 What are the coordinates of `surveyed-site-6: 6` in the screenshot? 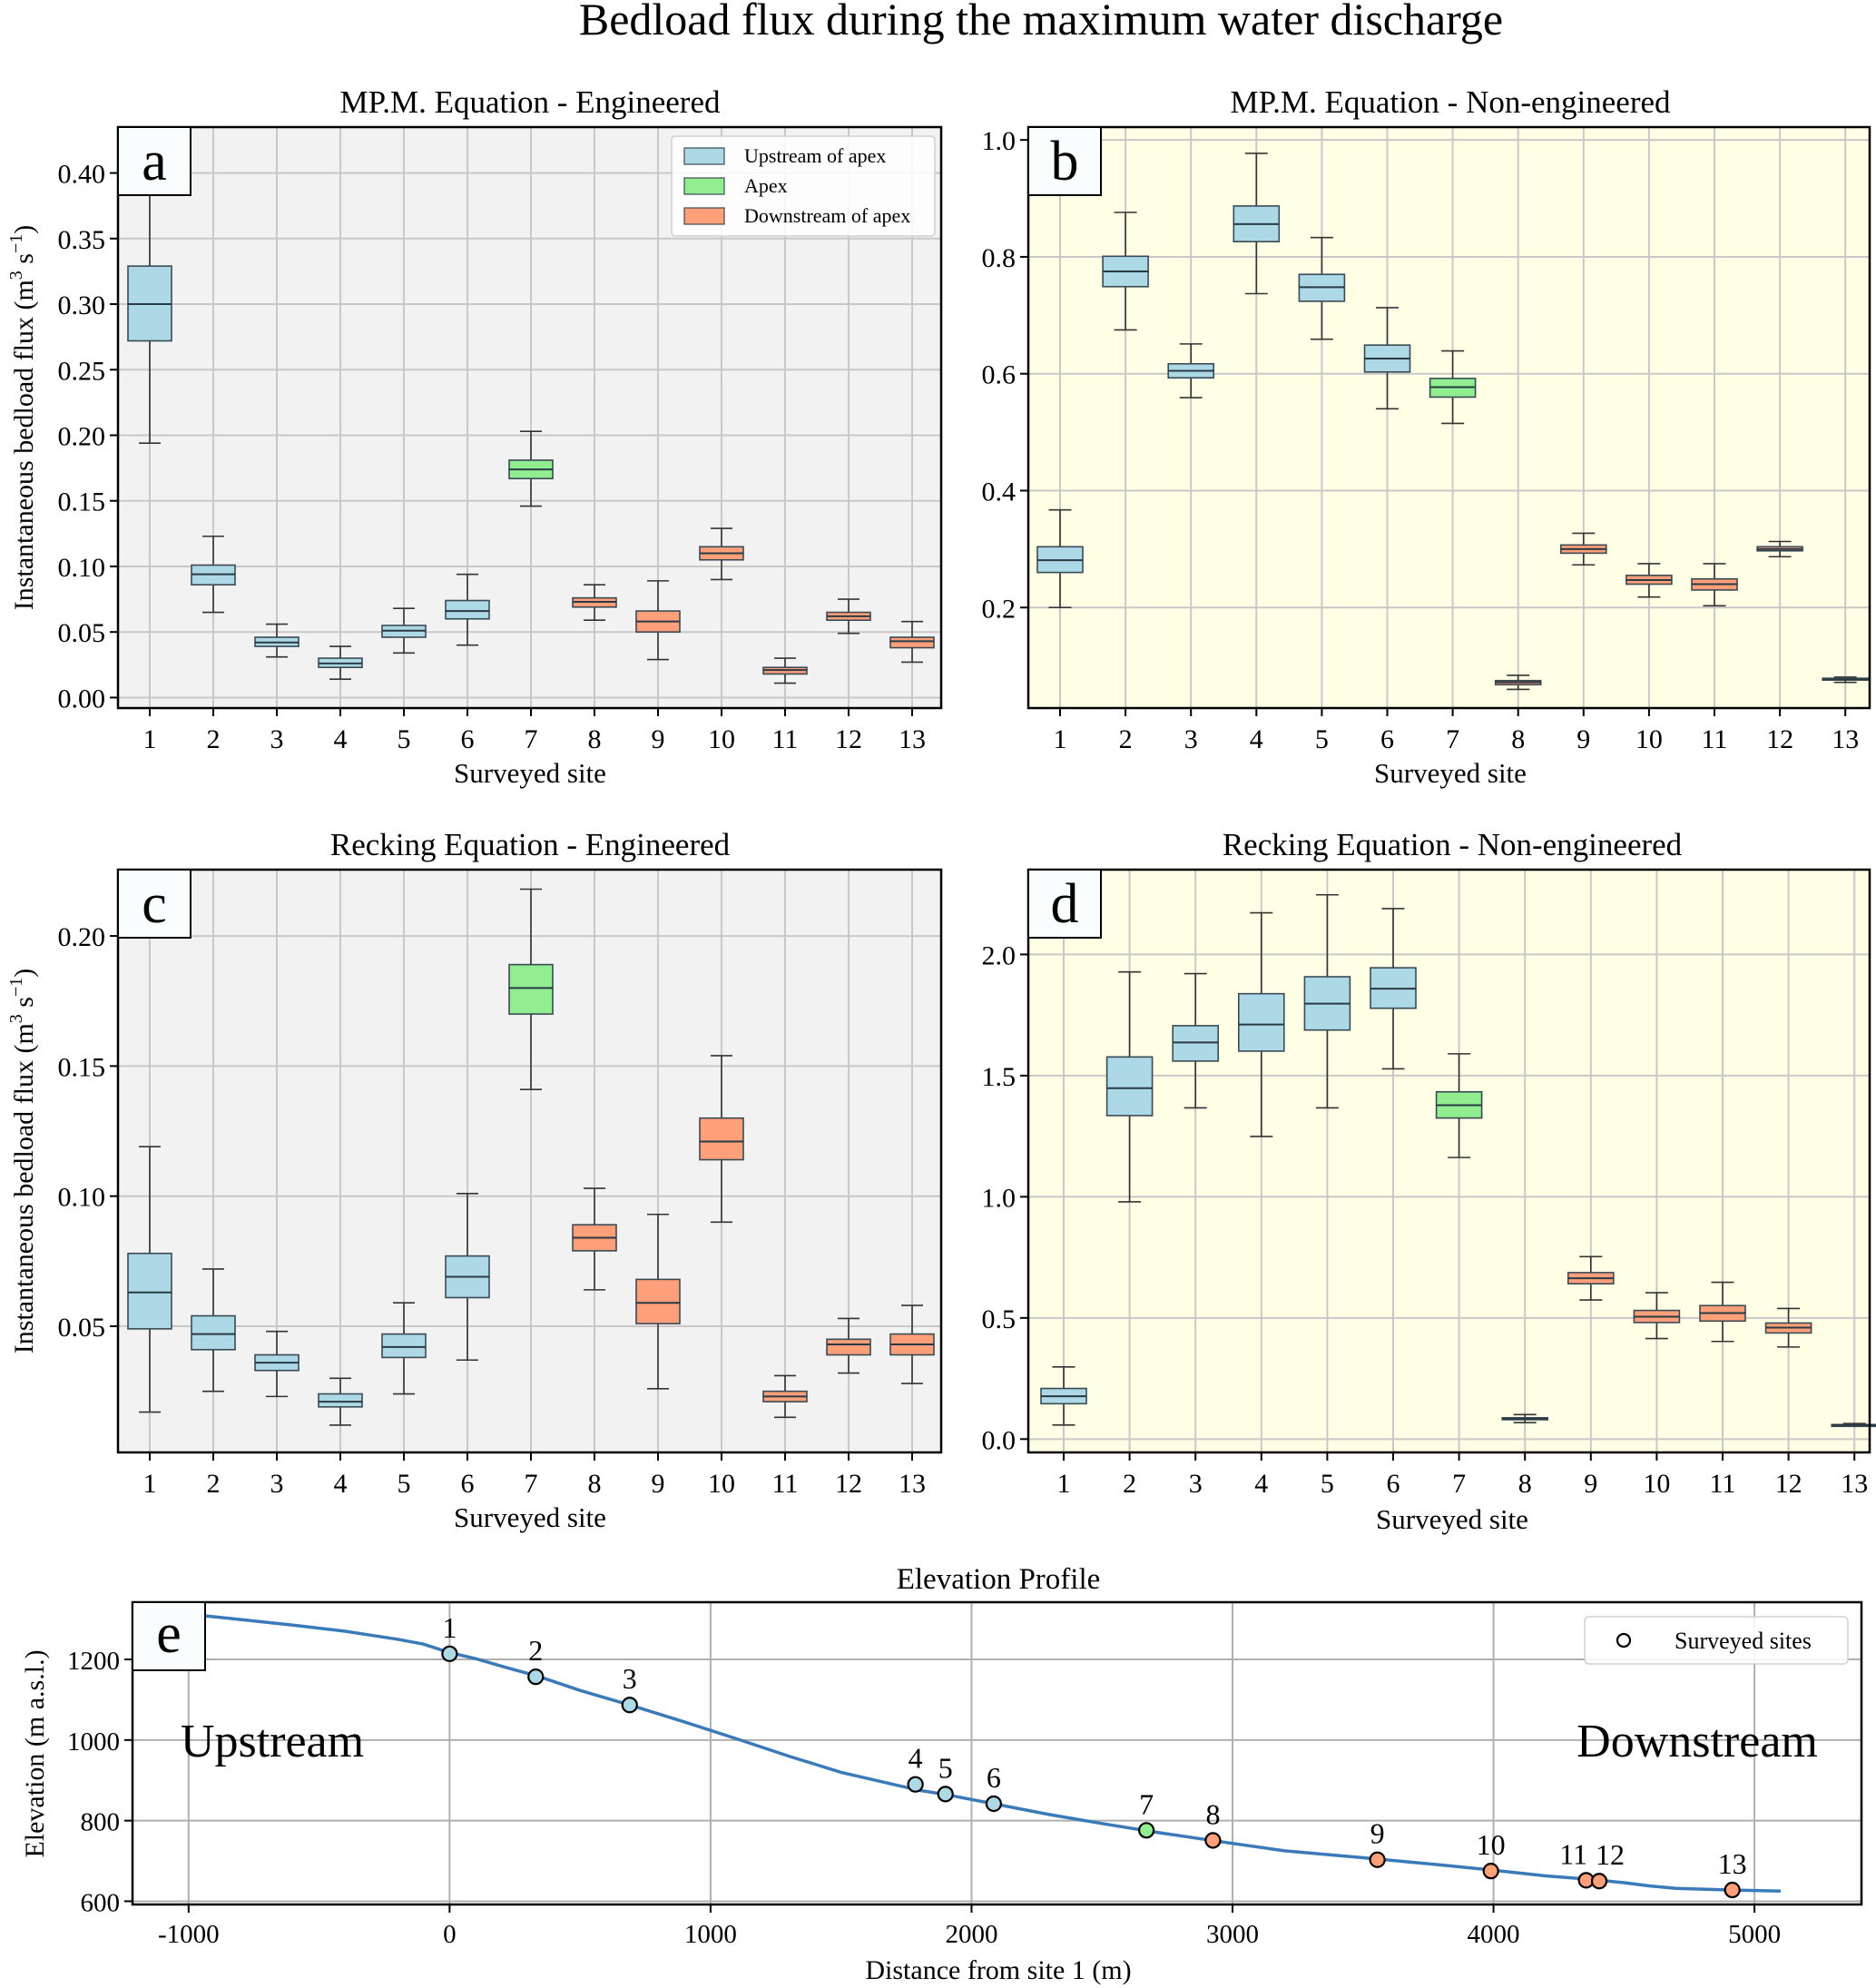 It's located at (994, 1787).